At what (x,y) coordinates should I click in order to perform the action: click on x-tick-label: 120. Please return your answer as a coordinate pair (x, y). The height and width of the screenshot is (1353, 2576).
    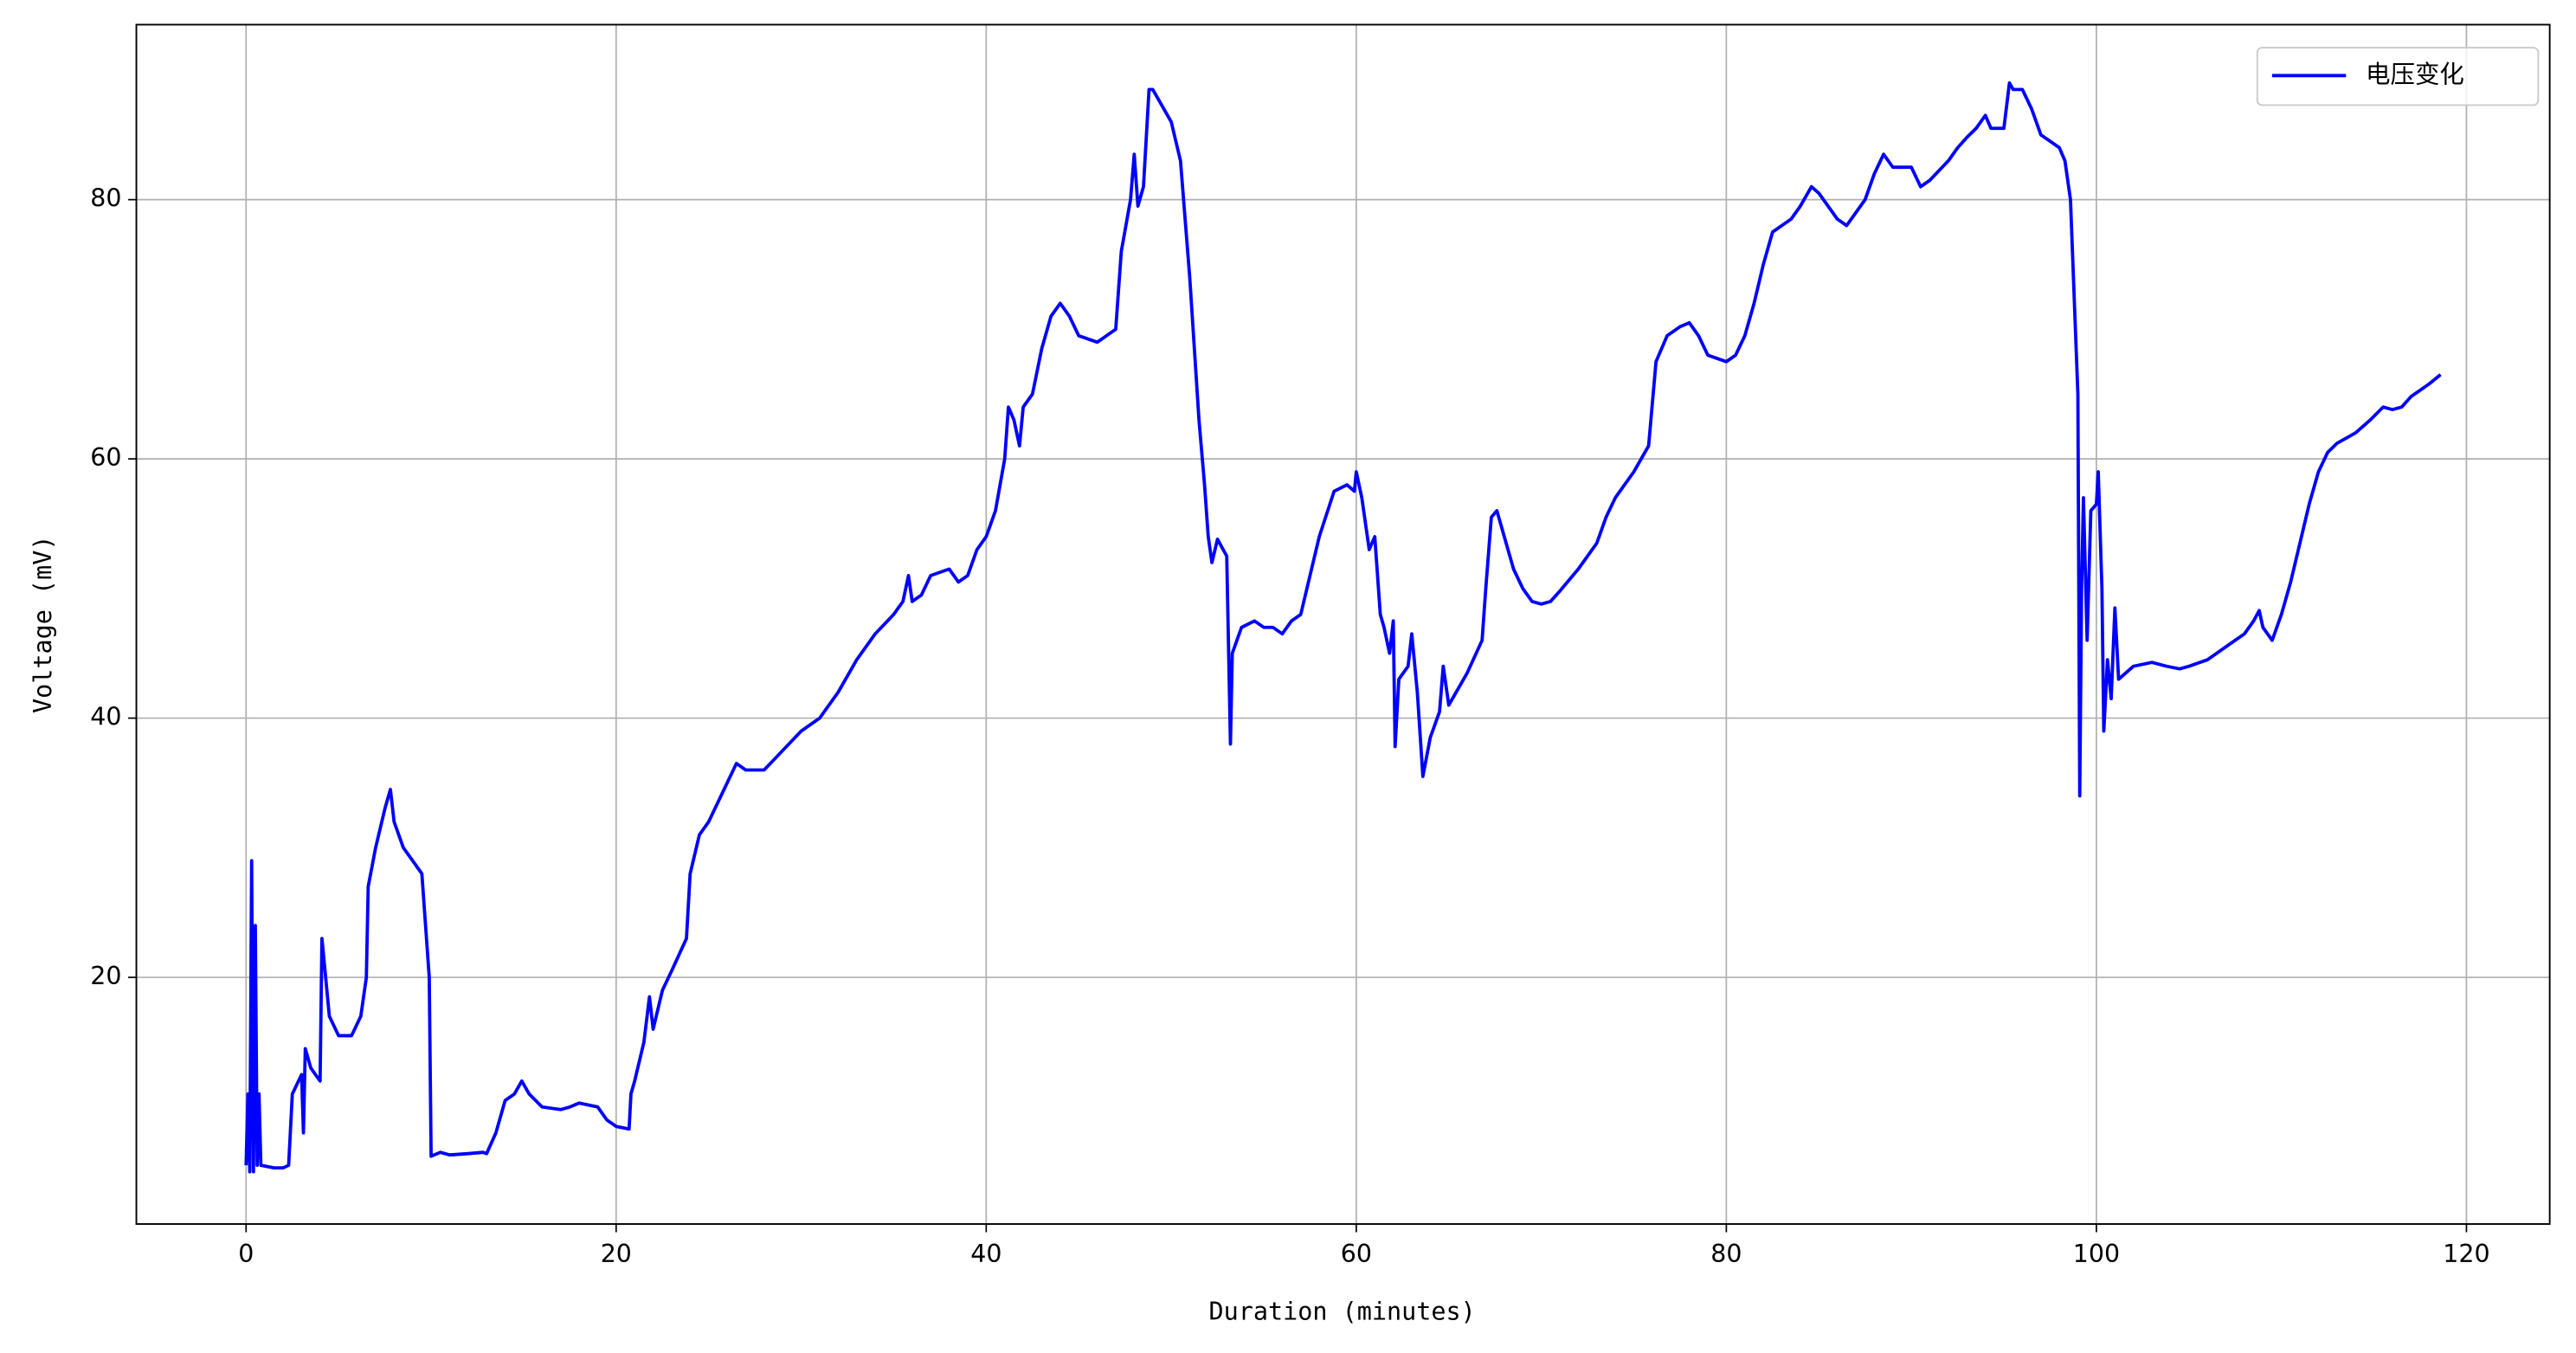
    Looking at the image, I should click on (2466, 1254).